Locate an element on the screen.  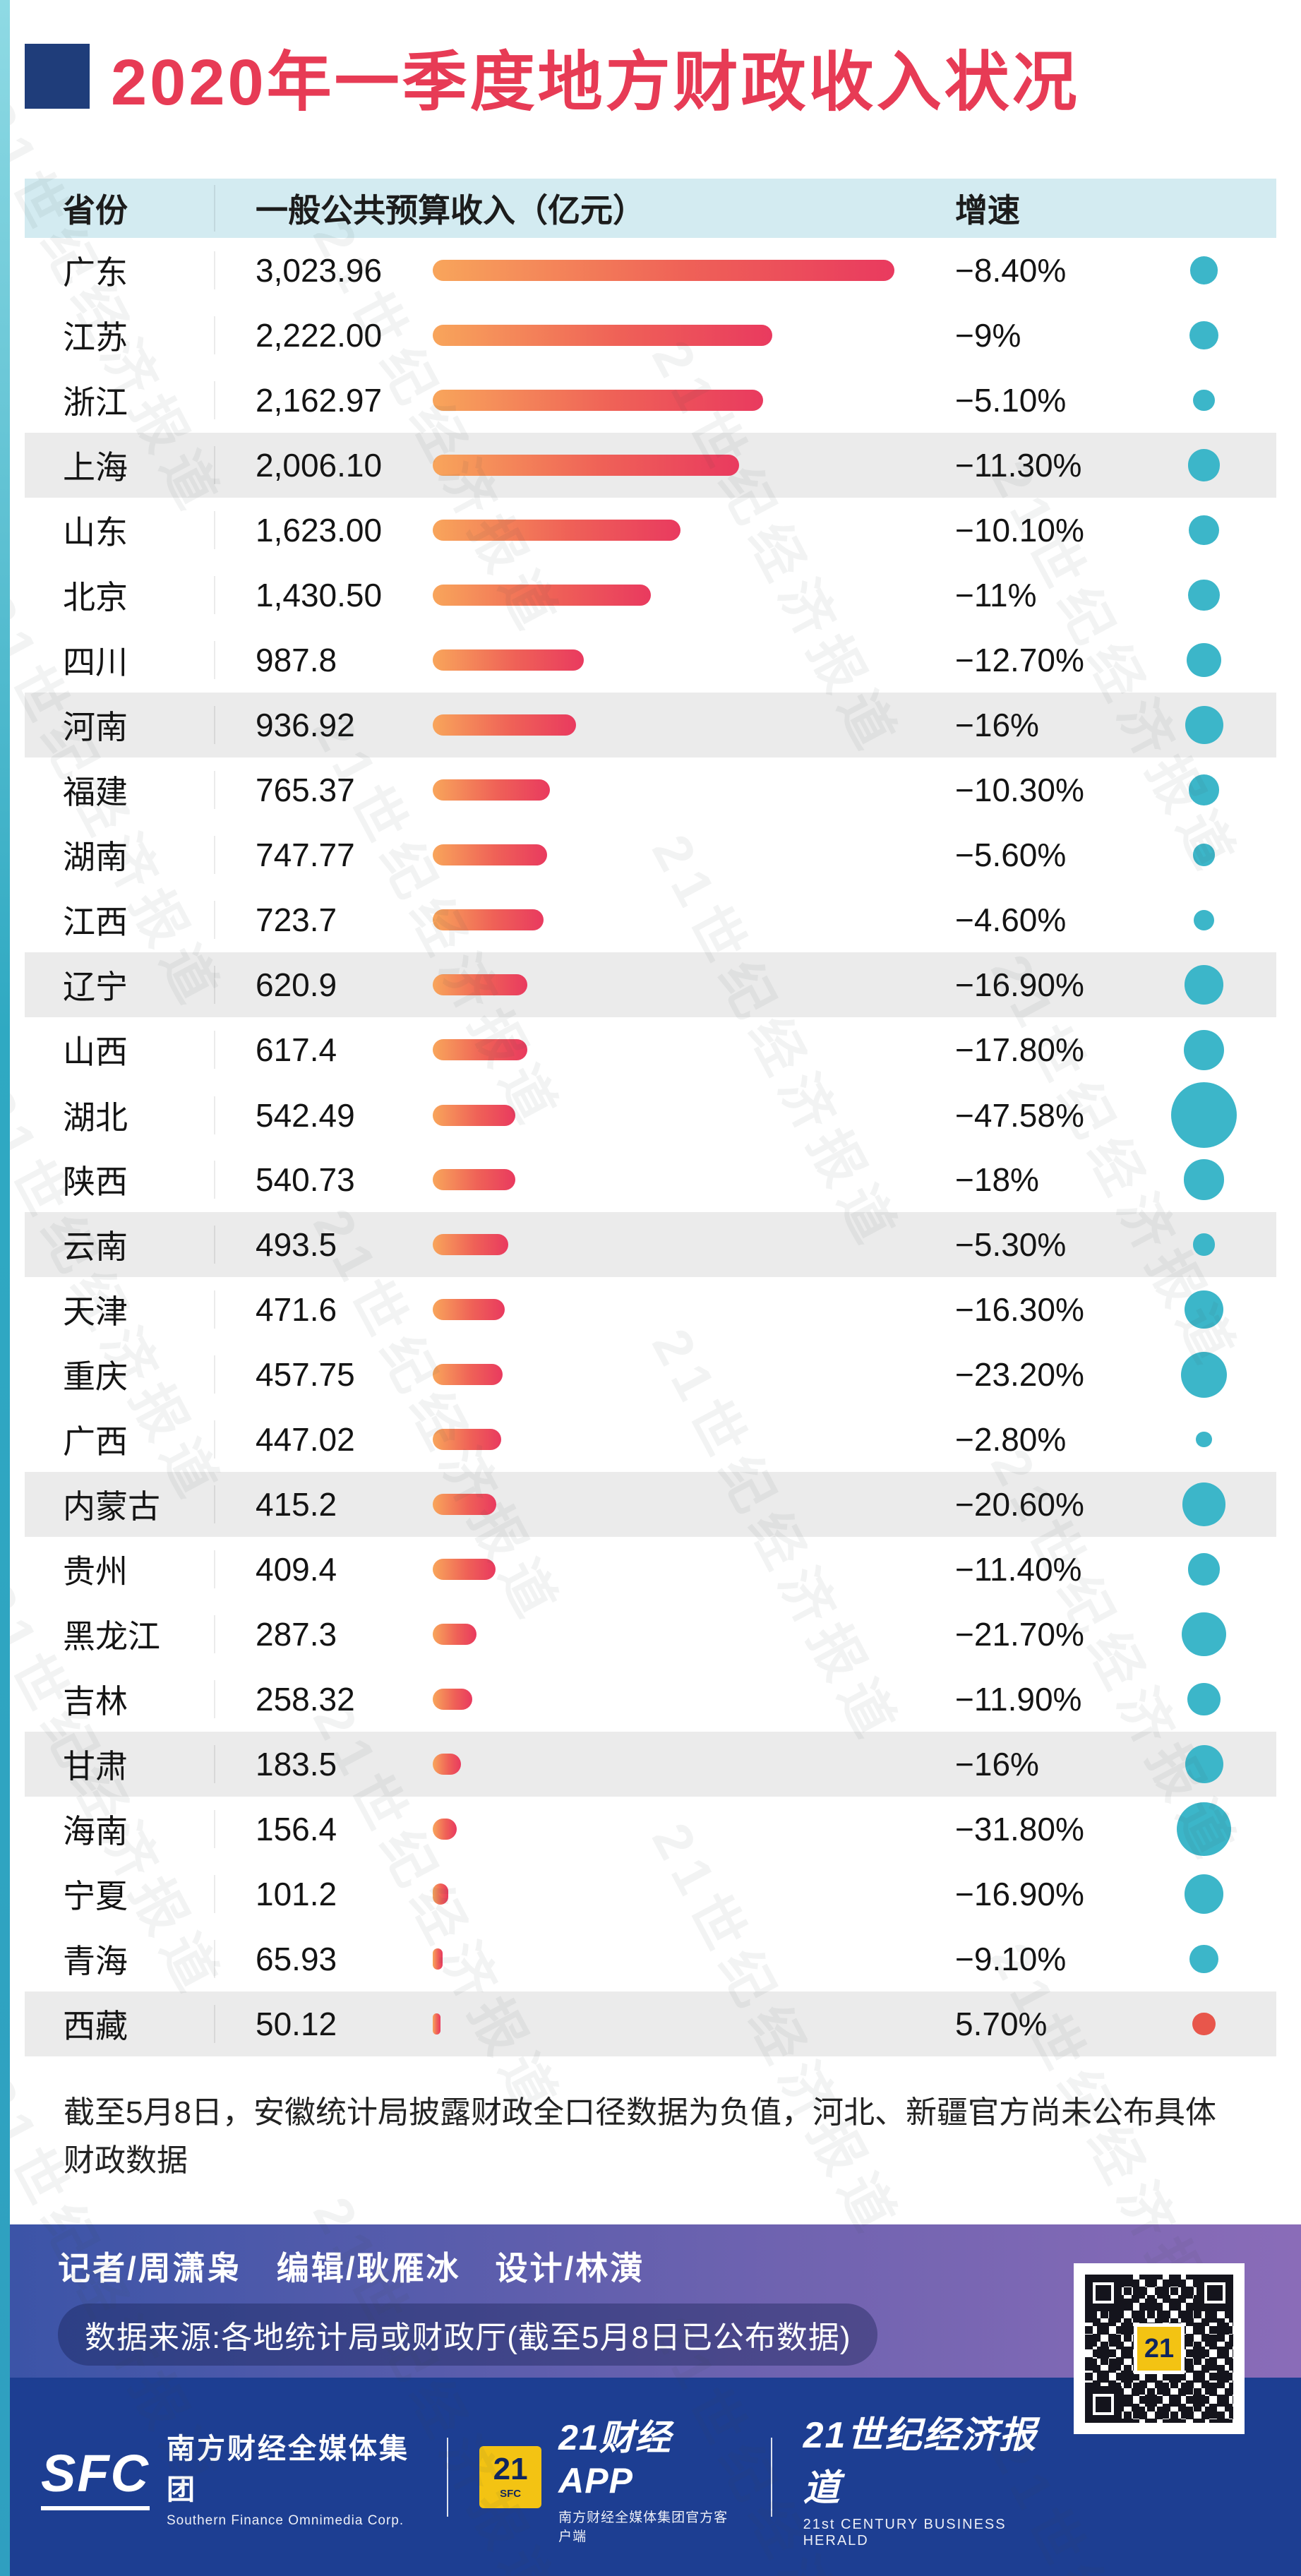
app21-subtitle: 南方财经全媒体集团官方客户端 is located at coordinates (643, 2527).